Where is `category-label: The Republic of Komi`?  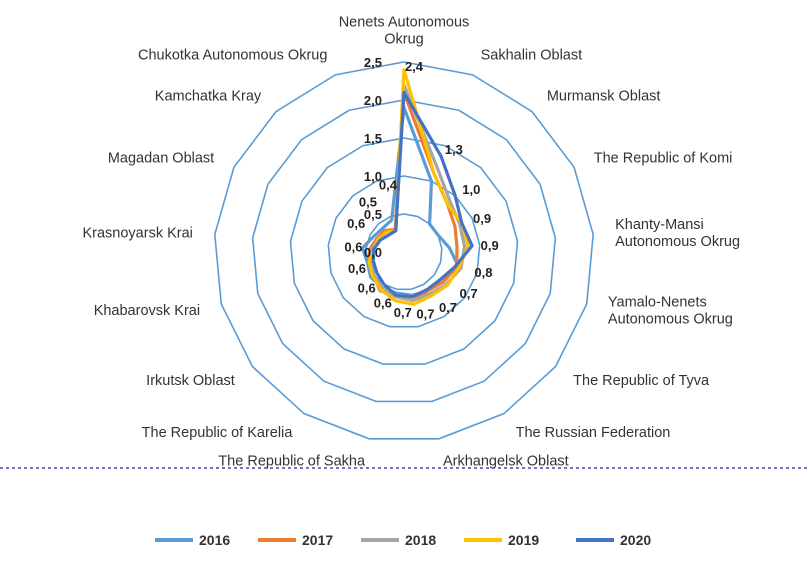
category-label: The Republic of Komi is located at coordinates (663, 159).